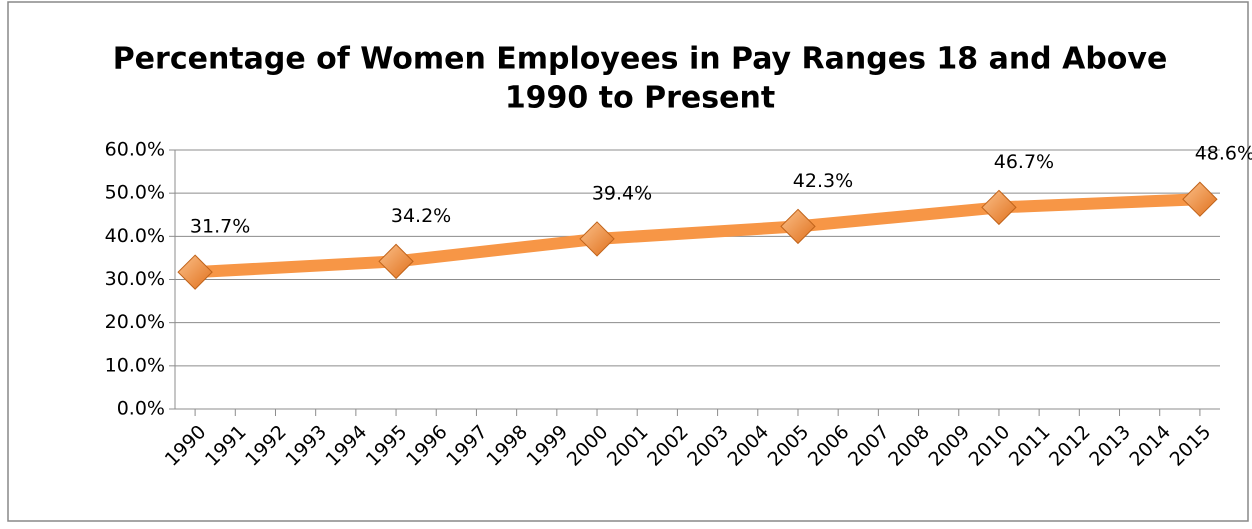  I want to click on y-tick-label: 40.0%, so click(135, 236).